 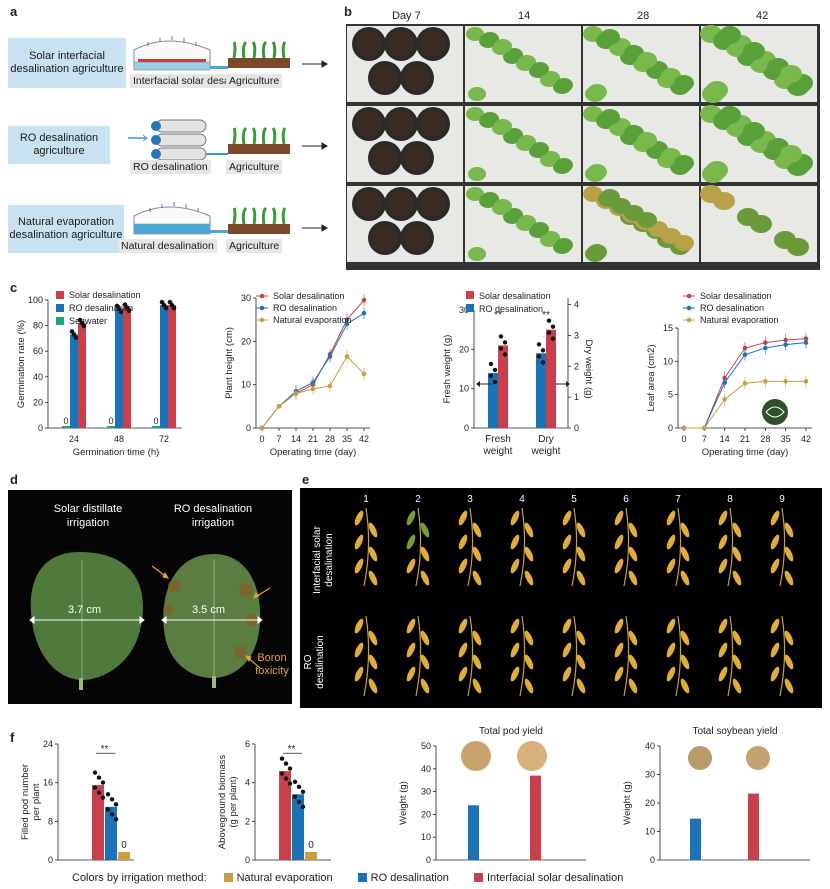 What do you see at coordinates (668, 328) in the screenshot?
I see `leaf-ytick-label: 15` at bounding box center [668, 328].